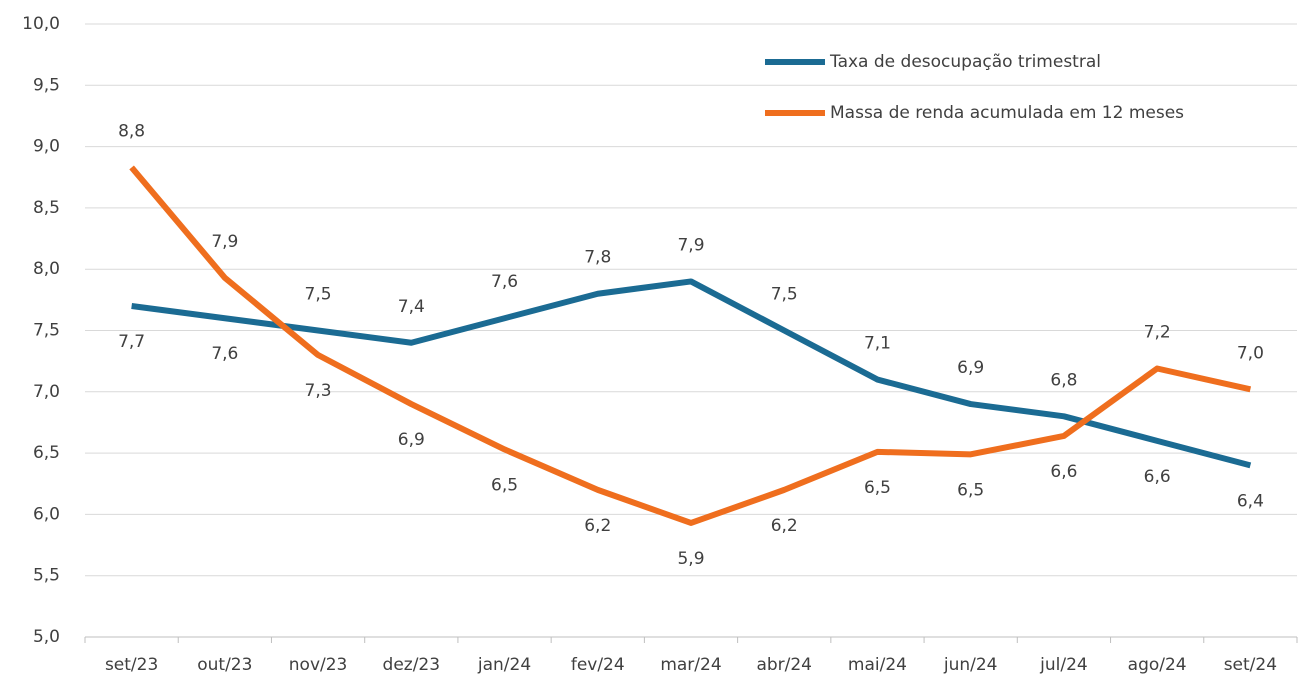  I want to click on data-label: 7,0, so click(1250, 353).